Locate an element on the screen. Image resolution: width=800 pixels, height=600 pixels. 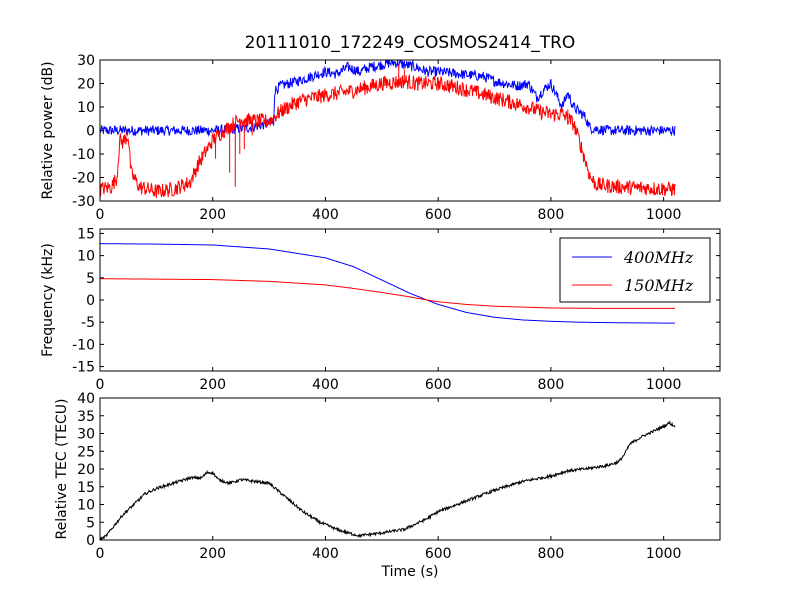
power-x-tick-label: 200 is located at coordinates (212, 215).